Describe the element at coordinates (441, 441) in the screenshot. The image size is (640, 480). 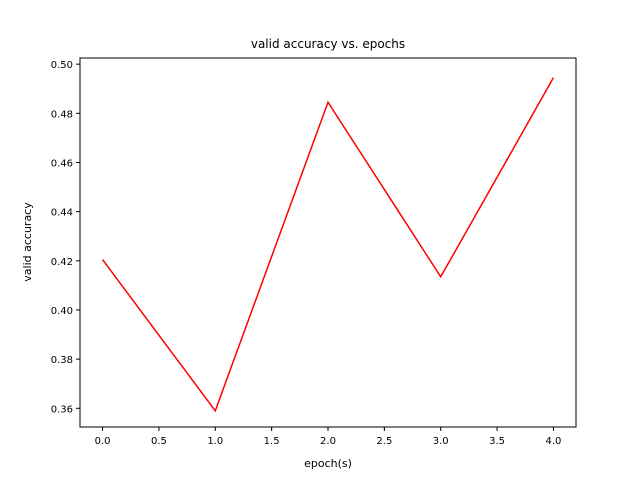
I see `x-tick-label: 3.0` at that location.